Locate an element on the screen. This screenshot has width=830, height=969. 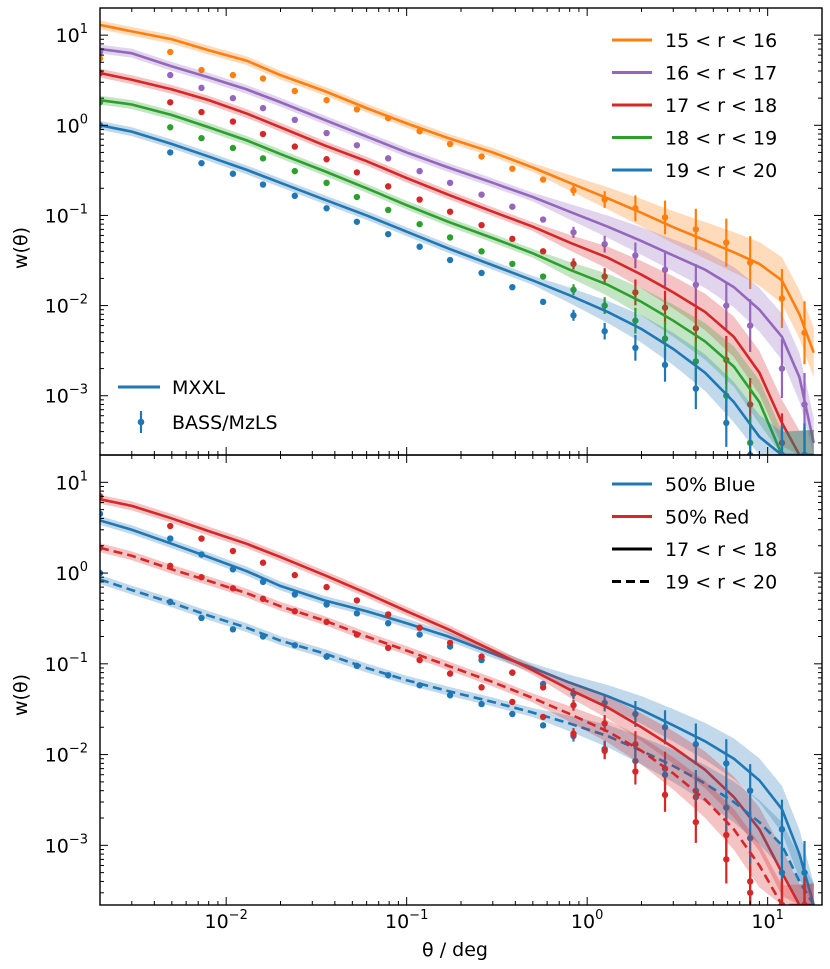
legend-label: 50% Blue is located at coordinates (710, 485).